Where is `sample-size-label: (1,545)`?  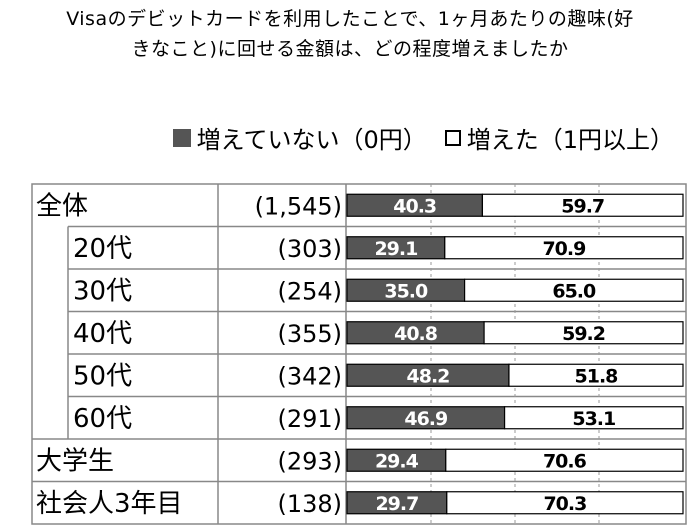
sample-size-label: (1,545) is located at coordinates (298, 206).